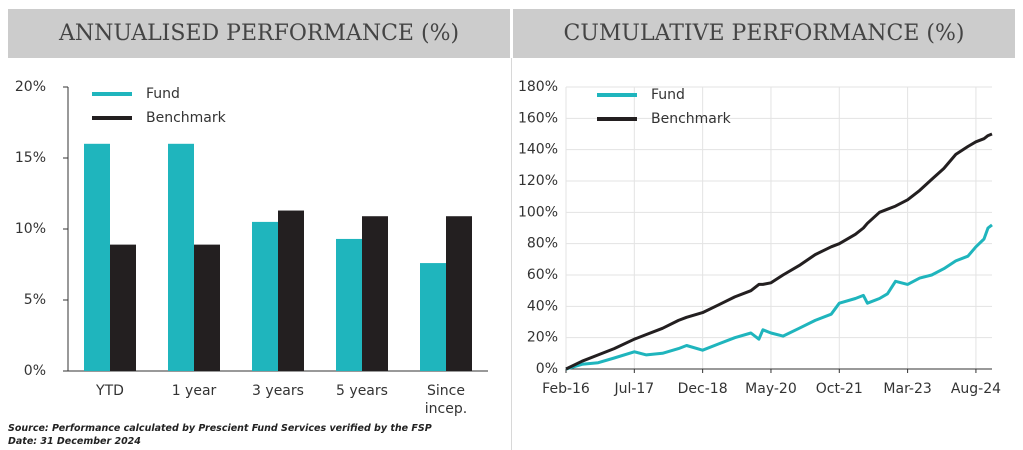 The image size is (1023, 450). Describe the element at coordinates (542, 275) in the screenshot. I see `y-tick-label: 60%` at that location.